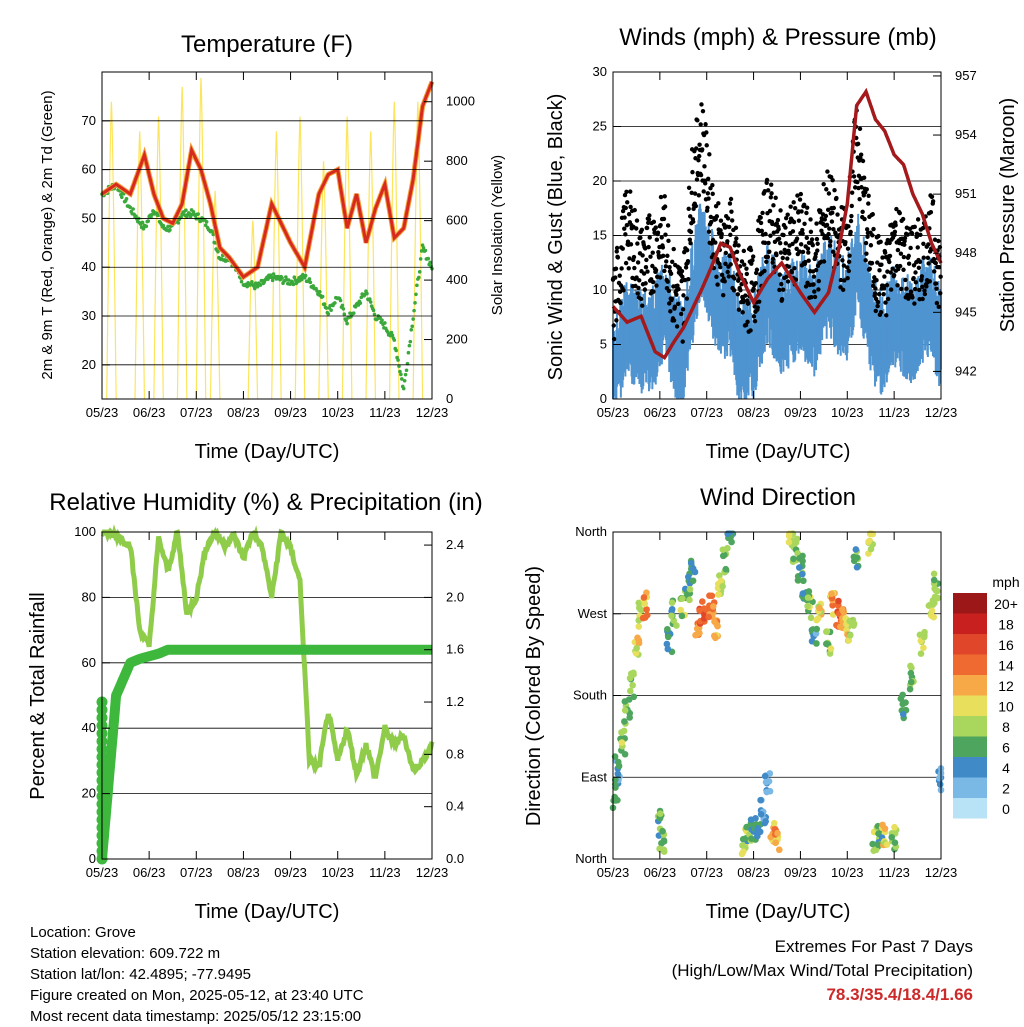 This screenshot has height=1027, width=1024. I want to click on extremes-values: 78.3/35.4/18.4/1.66, so click(899, 994).